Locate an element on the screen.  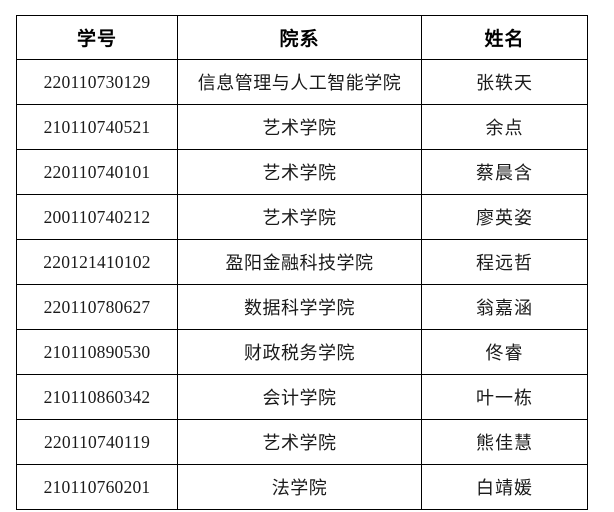
table-row: 220110740101 艺术学院 蔡晨含 is located at coordinates (302, 172).